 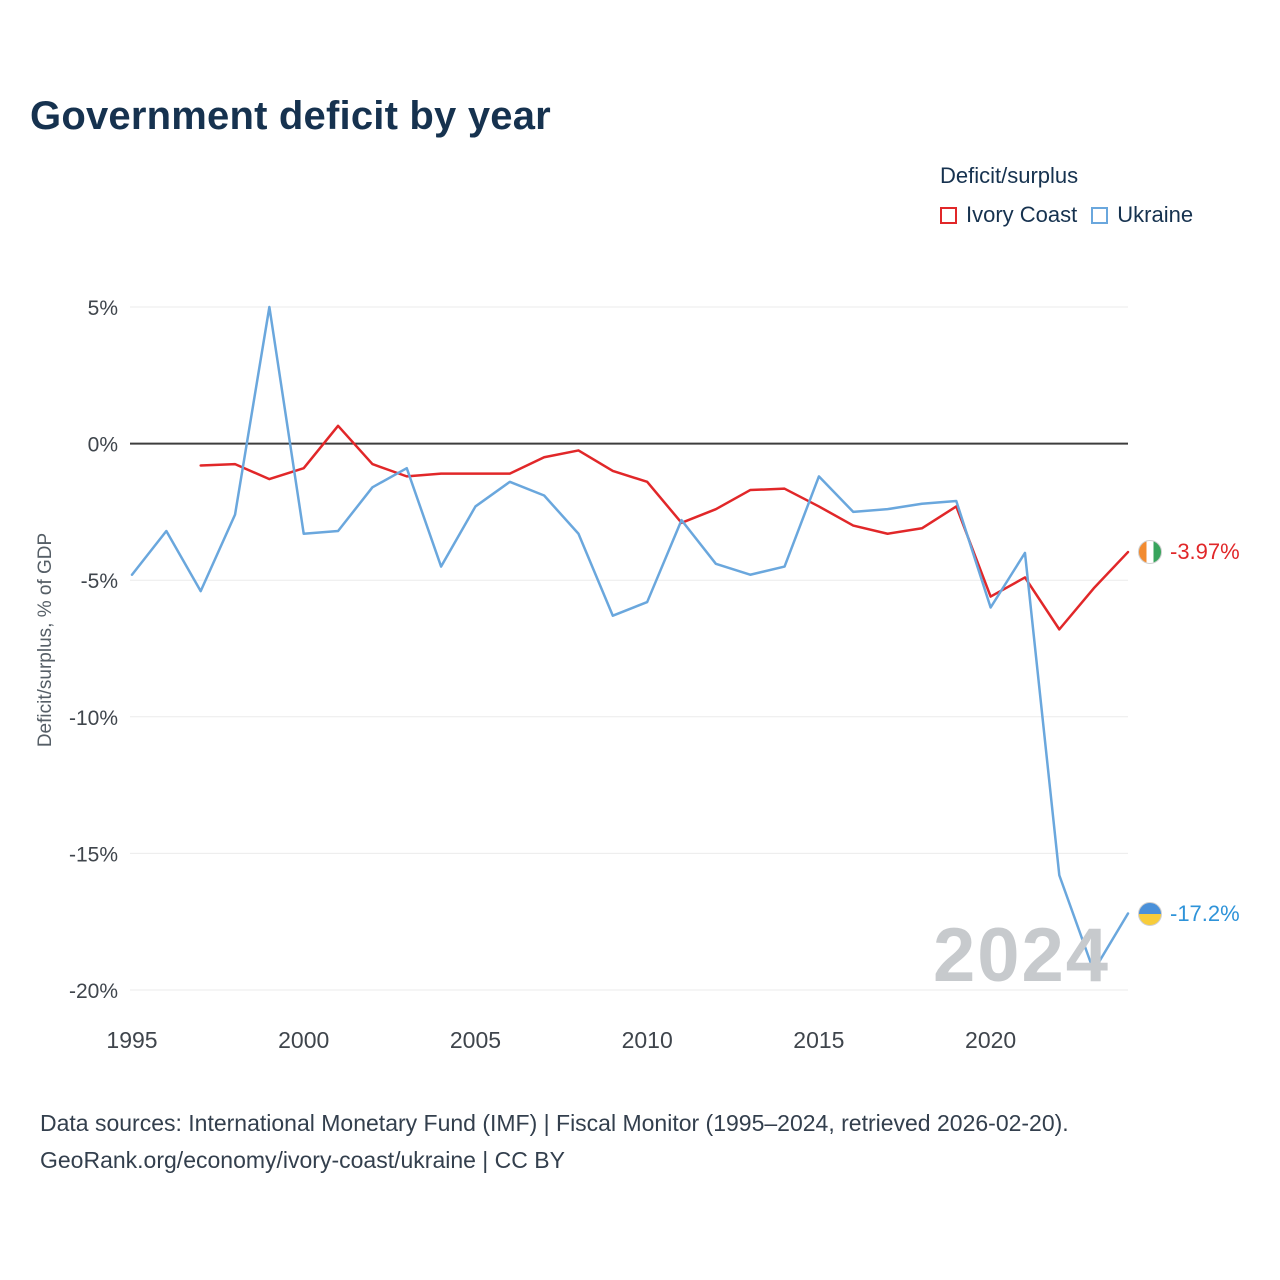 I want to click on watermark-year: 2024, so click(x=1022, y=955).